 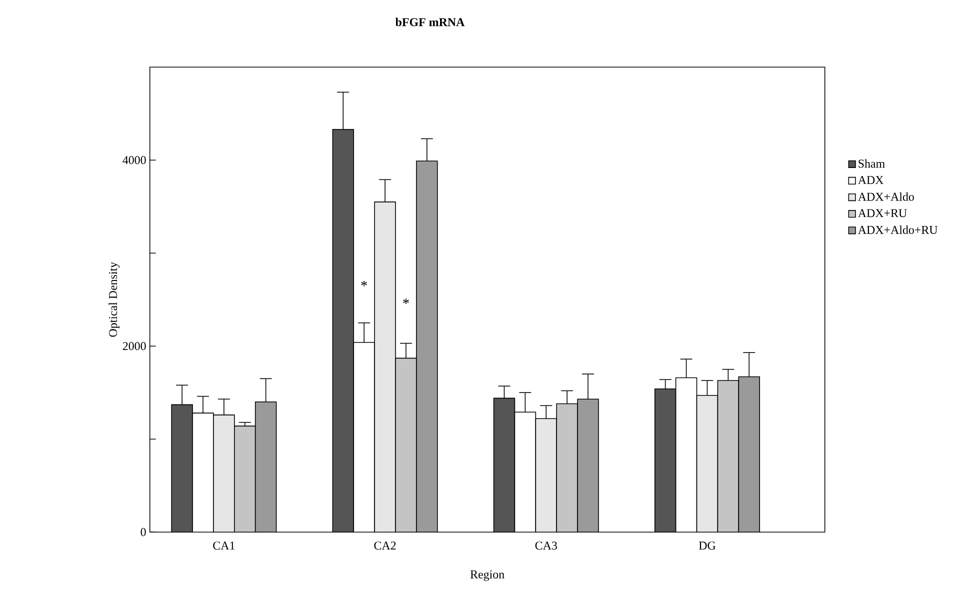 I want to click on x-axis-title: Region, so click(x=487, y=575).